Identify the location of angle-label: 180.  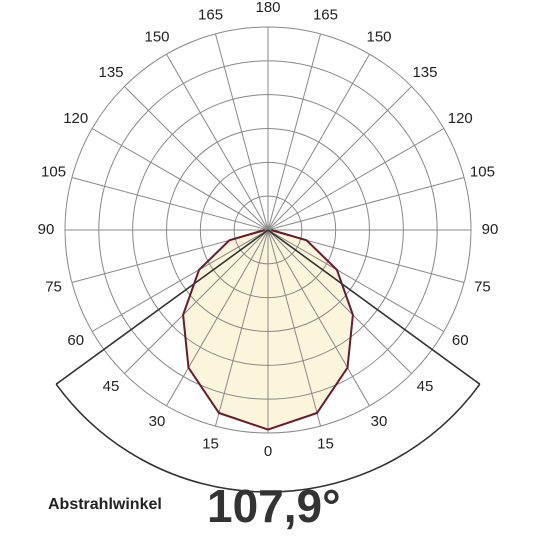
(267, 8).